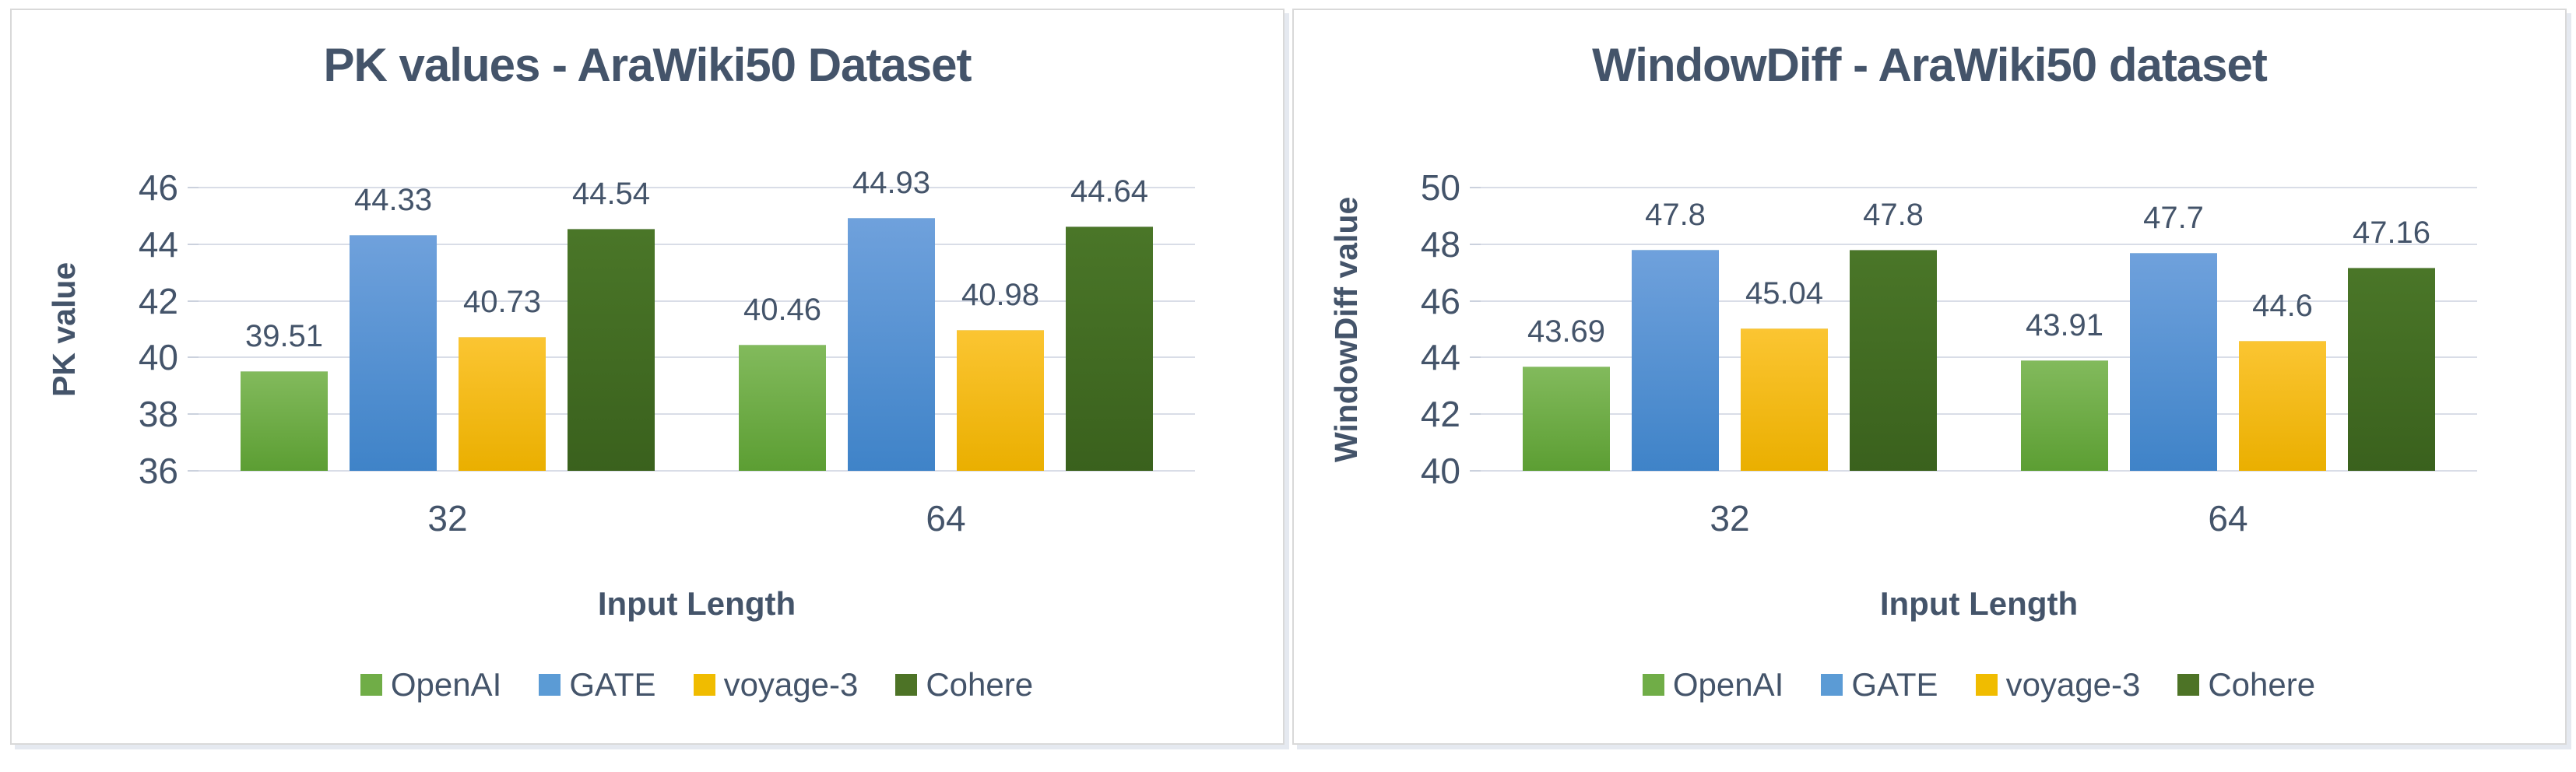 Image resolution: width=2576 pixels, height=772 pixels. I want to click on bar-groups: 43.69 47.8 45.04 47.8 43.91 47.7 44.6 47.16, so click(1979, 329).